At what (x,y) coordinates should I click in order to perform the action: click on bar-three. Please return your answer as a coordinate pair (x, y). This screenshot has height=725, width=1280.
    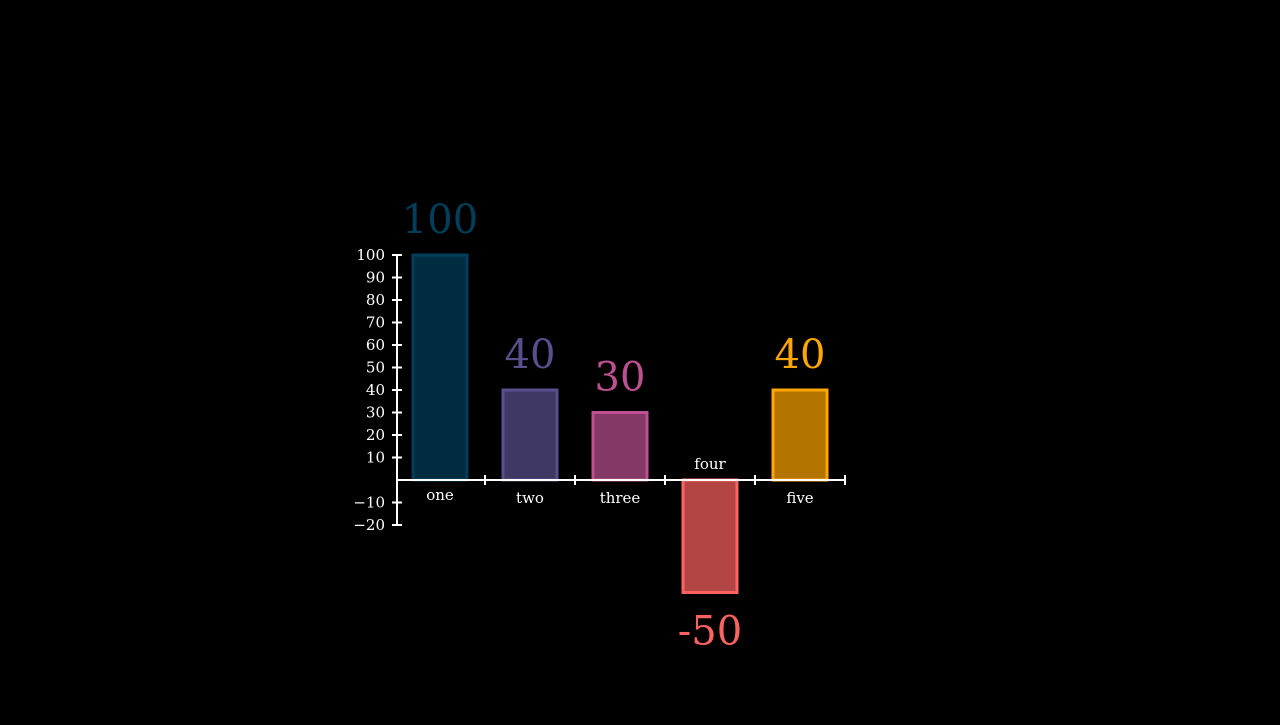
    Looking at the image, I should click on (620, 446).